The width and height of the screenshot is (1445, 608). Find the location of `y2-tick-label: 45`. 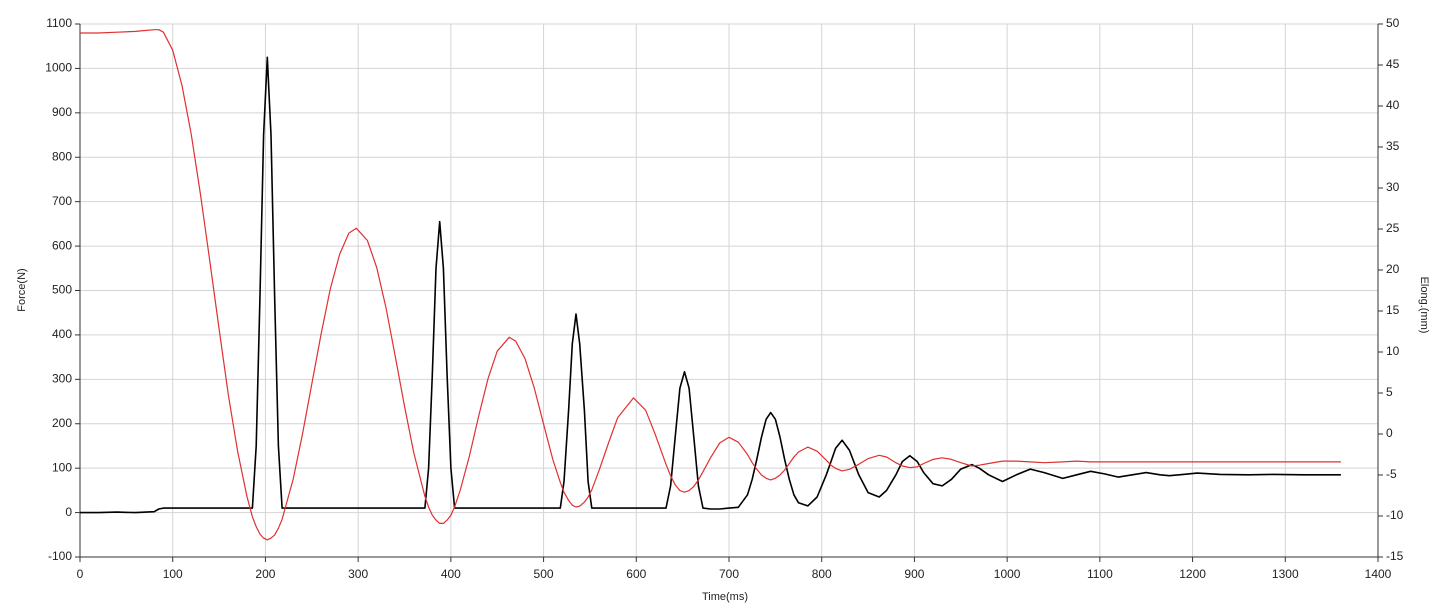

y2-tick-label: 45 is located at coordinates (1393, 64).